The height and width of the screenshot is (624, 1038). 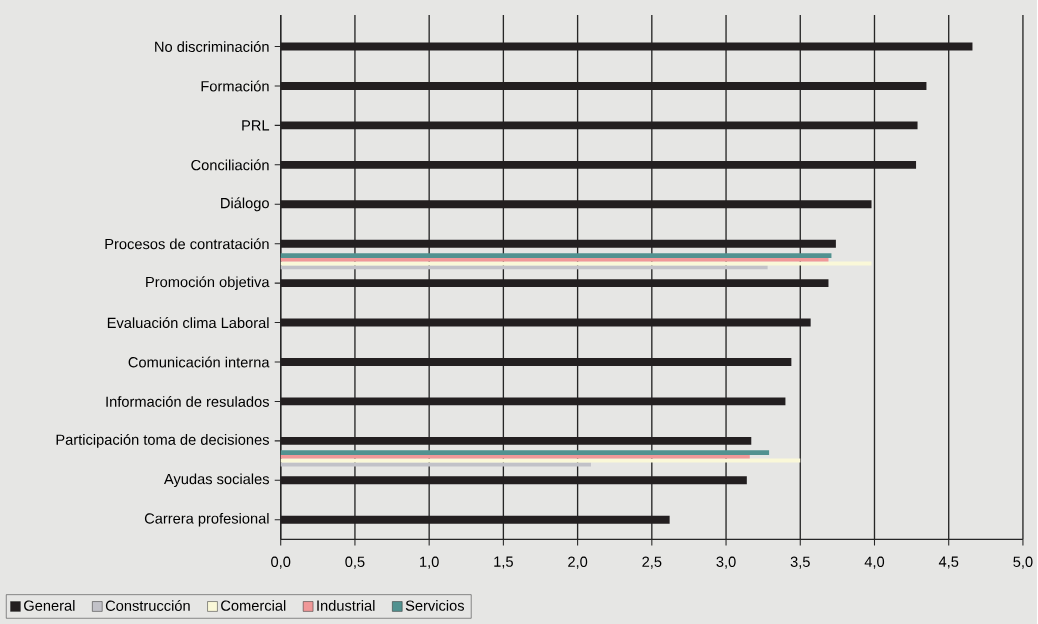 What do you see at coordinates (245, 204) in the screenshot?
I see `y-tick-label: Diálogo` at bounding box center [245, 204].